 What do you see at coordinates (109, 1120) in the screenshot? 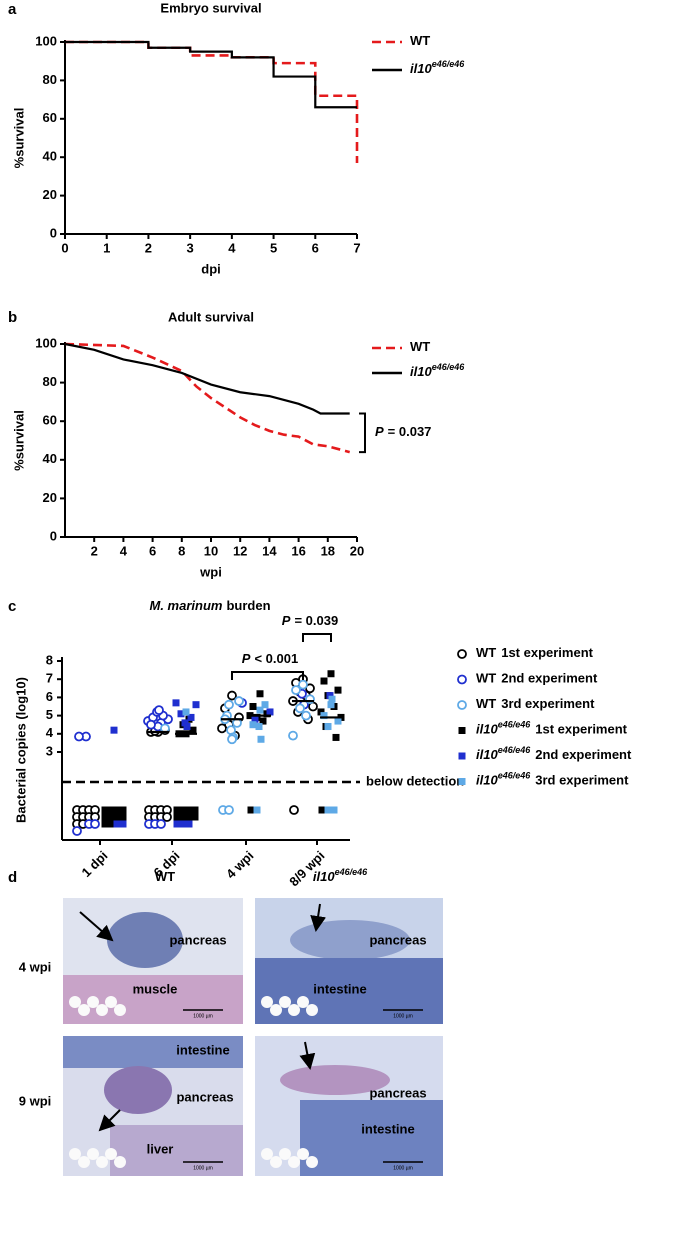
I see `arrow` at bounding box center [109, 1120].